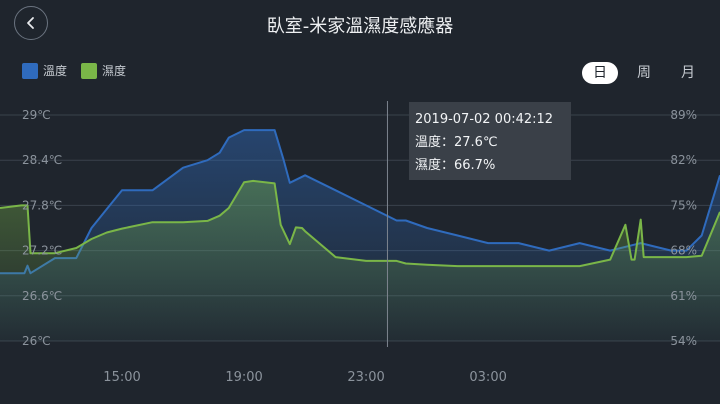 Image resolution: width=720 pixels, height=404 pixels. What do you see at coordinates (600, 73) in the screenshot?
I see `tab-day: 日` at bounding box center [600, 73].